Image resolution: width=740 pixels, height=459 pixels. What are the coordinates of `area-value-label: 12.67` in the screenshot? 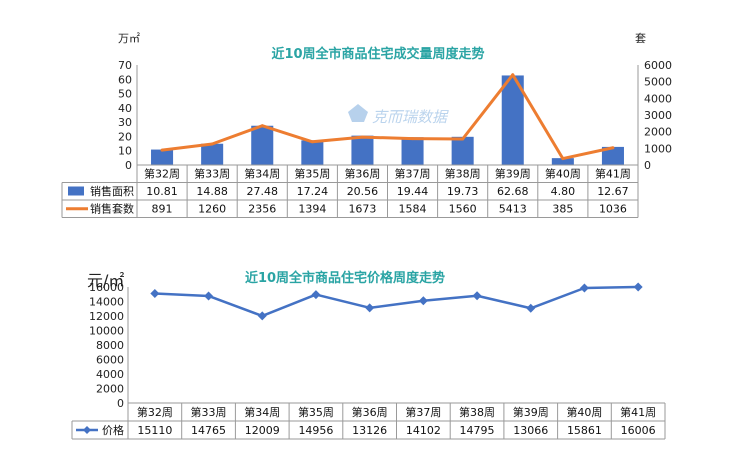 It's located at (613, 191).